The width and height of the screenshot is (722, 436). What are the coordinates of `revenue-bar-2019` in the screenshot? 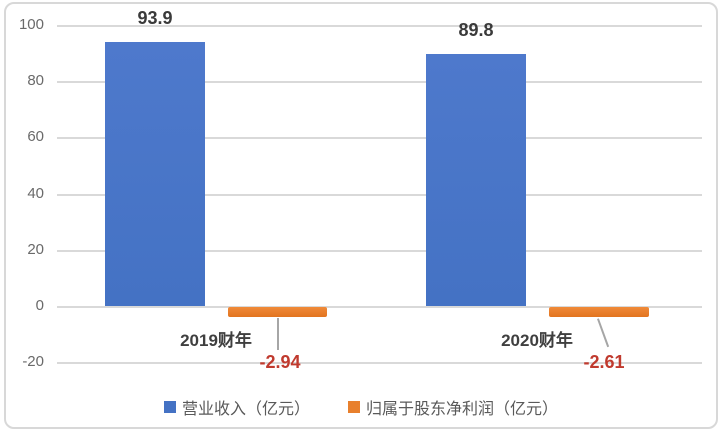 It's located at (155, 174).